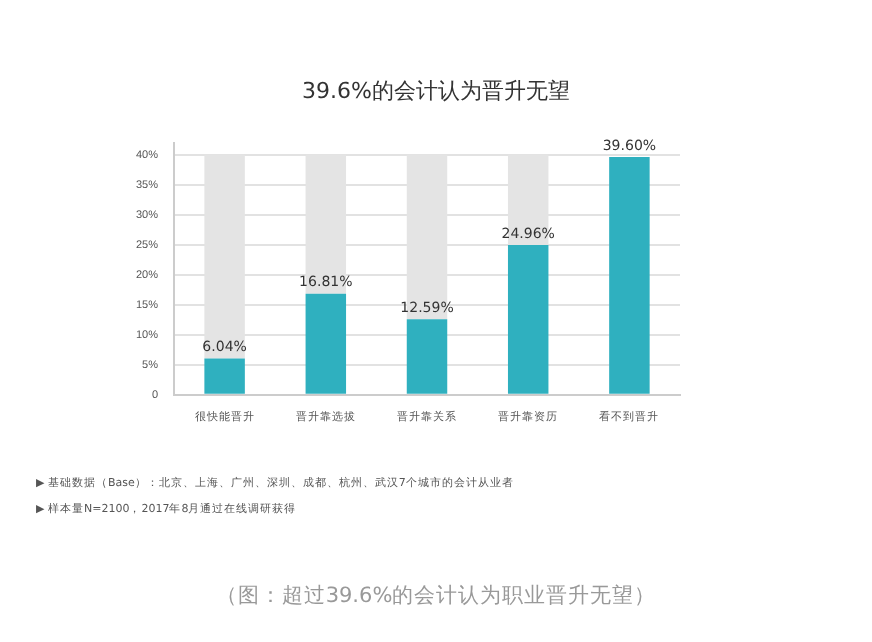  I want to click on text: （图：超过39.6%的会计认为职业晋升无望）, so click(436, 596).